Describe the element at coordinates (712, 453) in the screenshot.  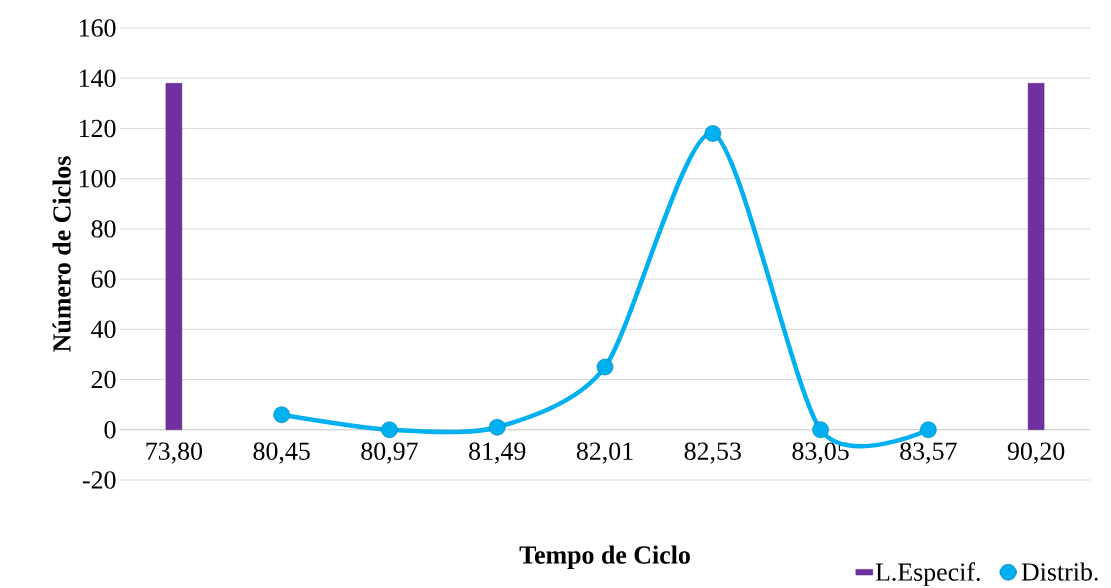
I see `x-tick-label: 82,53` at that location.